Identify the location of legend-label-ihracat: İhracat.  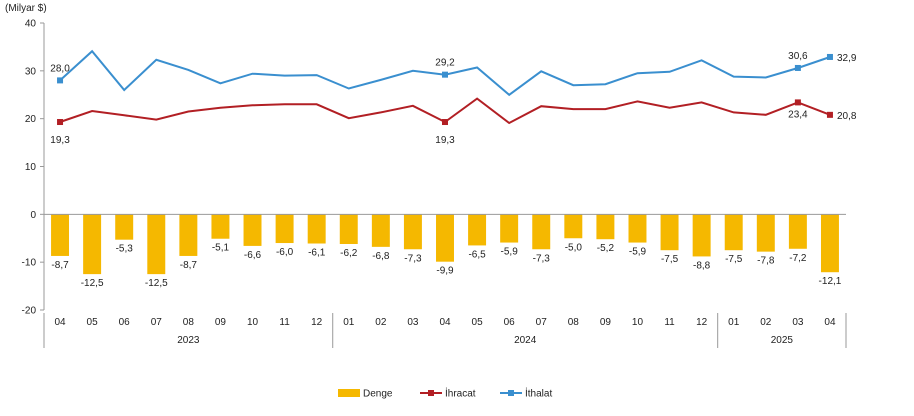
(460, 393).